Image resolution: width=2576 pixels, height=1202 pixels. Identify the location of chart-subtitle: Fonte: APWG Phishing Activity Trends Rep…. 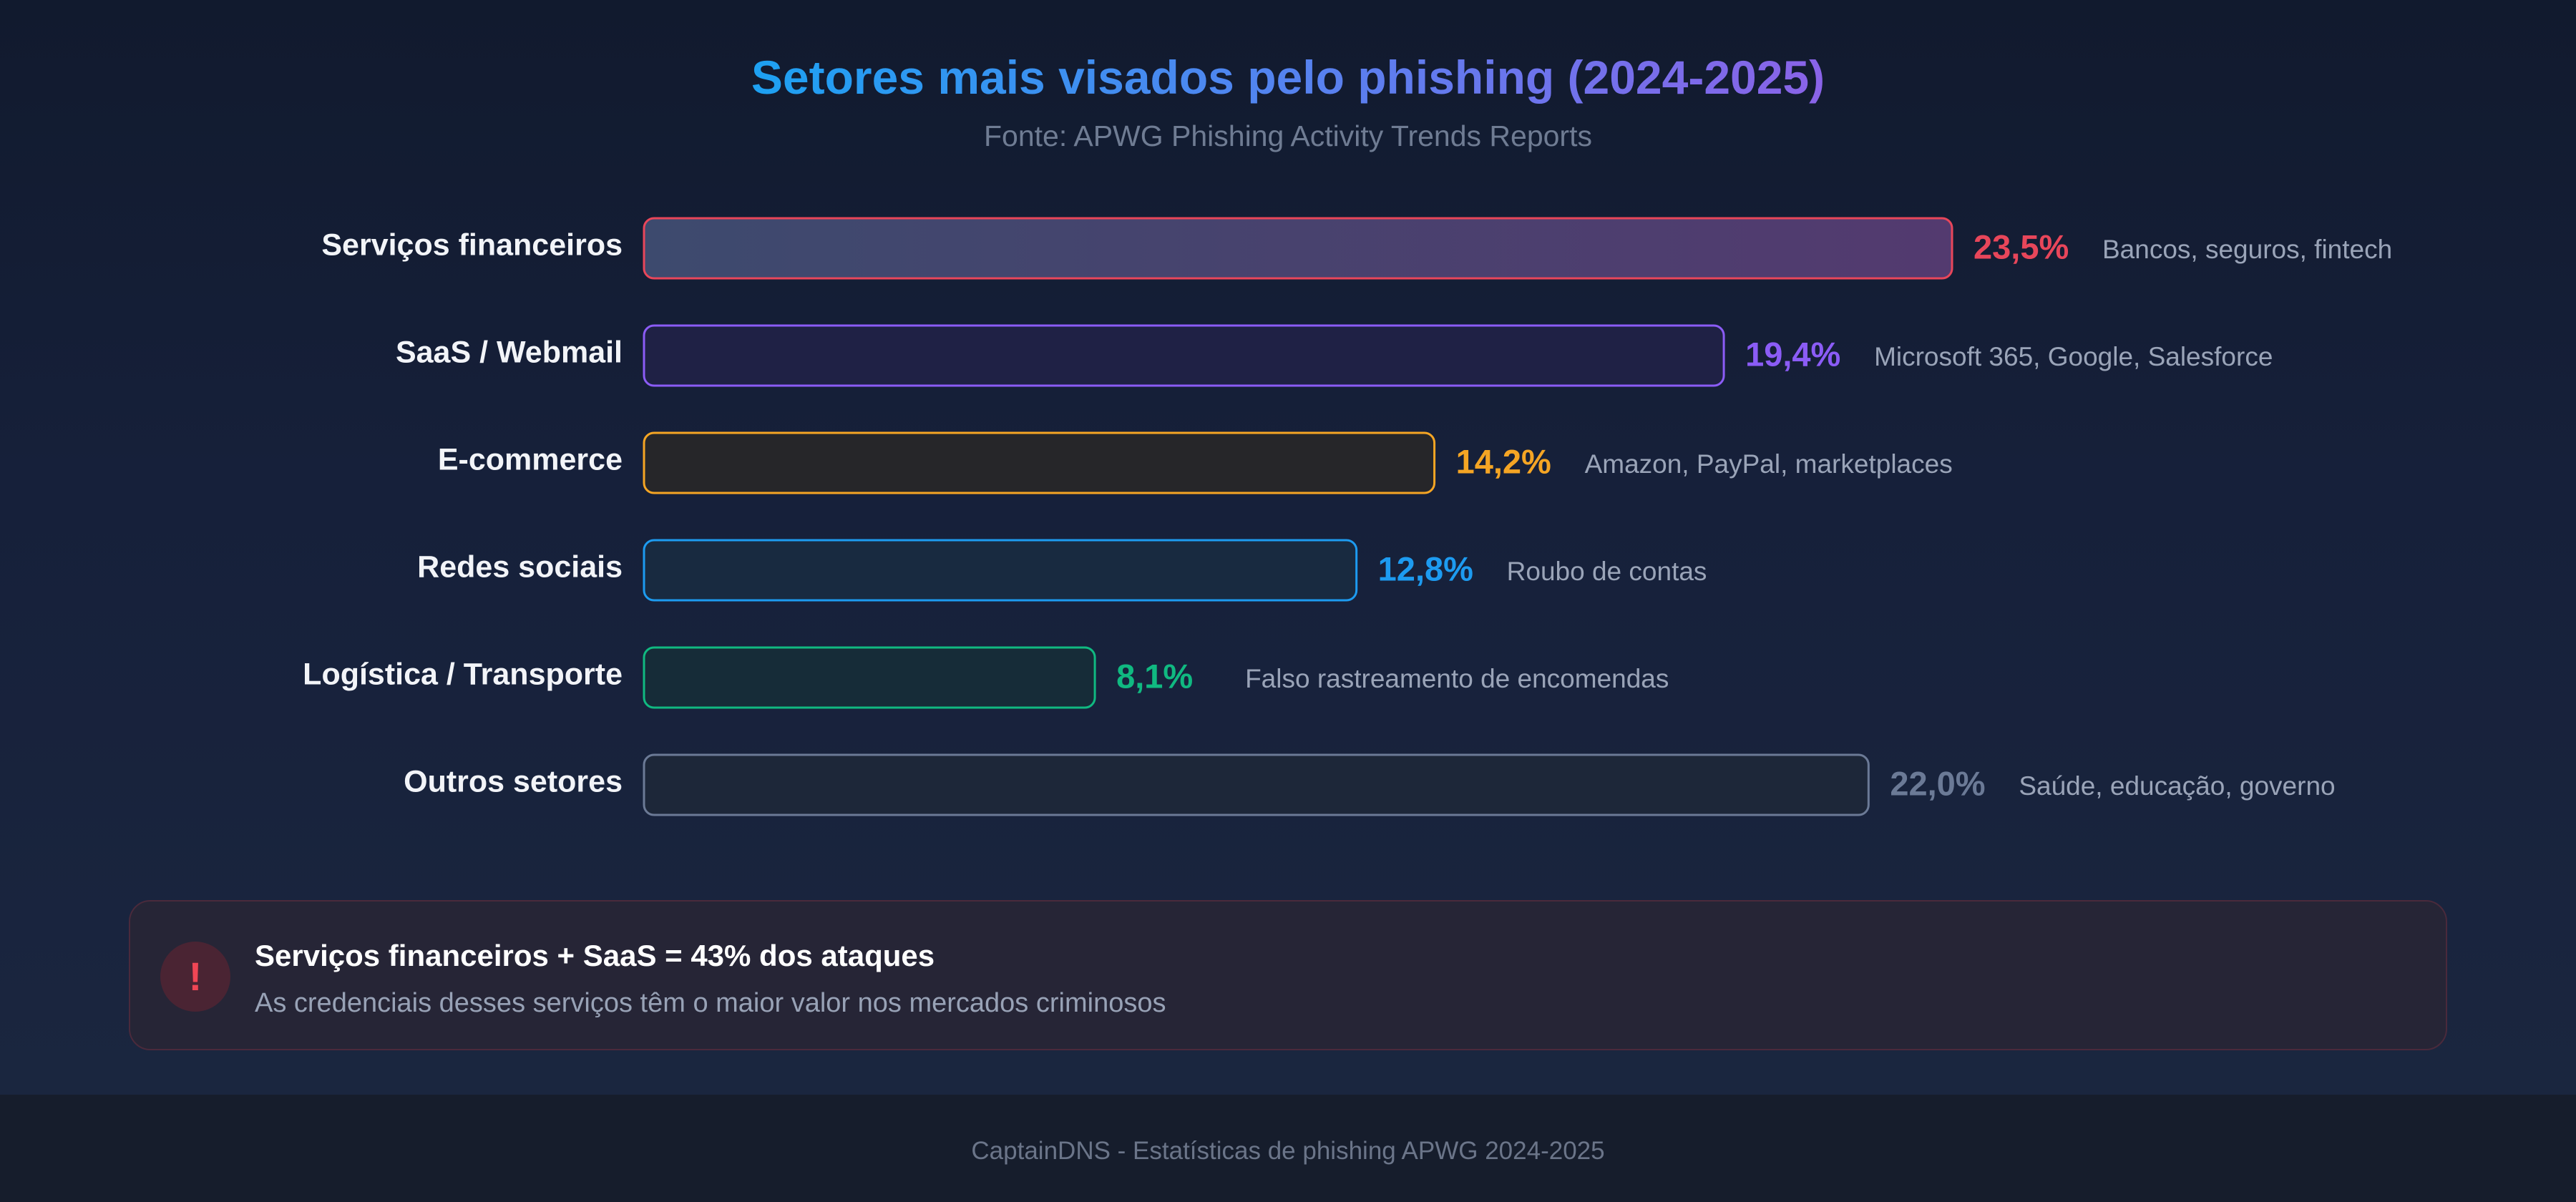
(1288, 135).